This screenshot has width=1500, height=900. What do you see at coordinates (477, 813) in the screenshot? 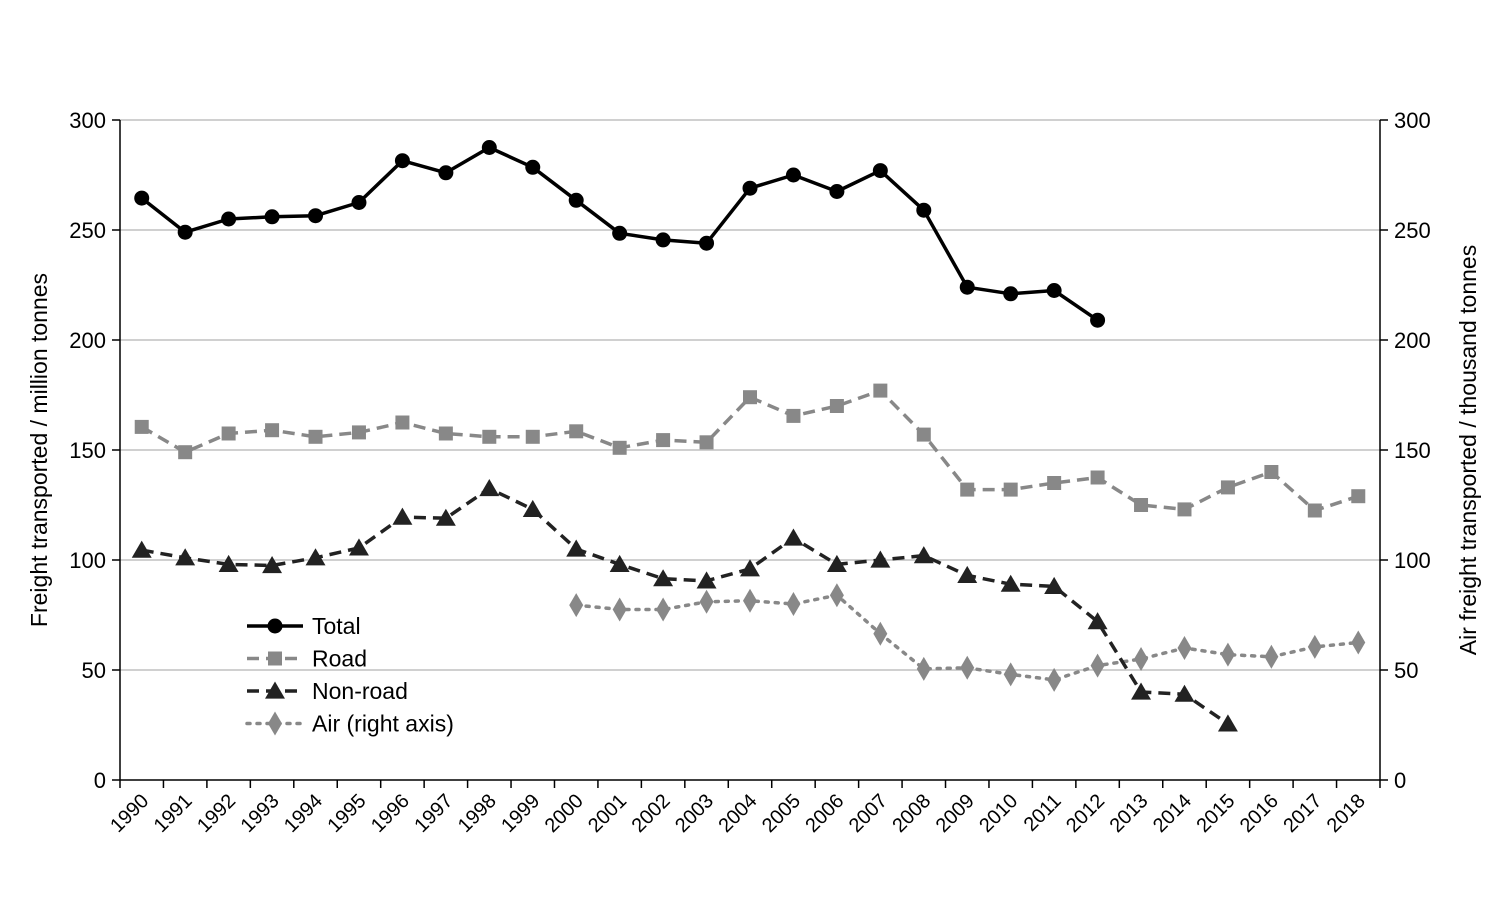
I see `x-axis-tick-label: 1998` at bounding box center [477, 813].